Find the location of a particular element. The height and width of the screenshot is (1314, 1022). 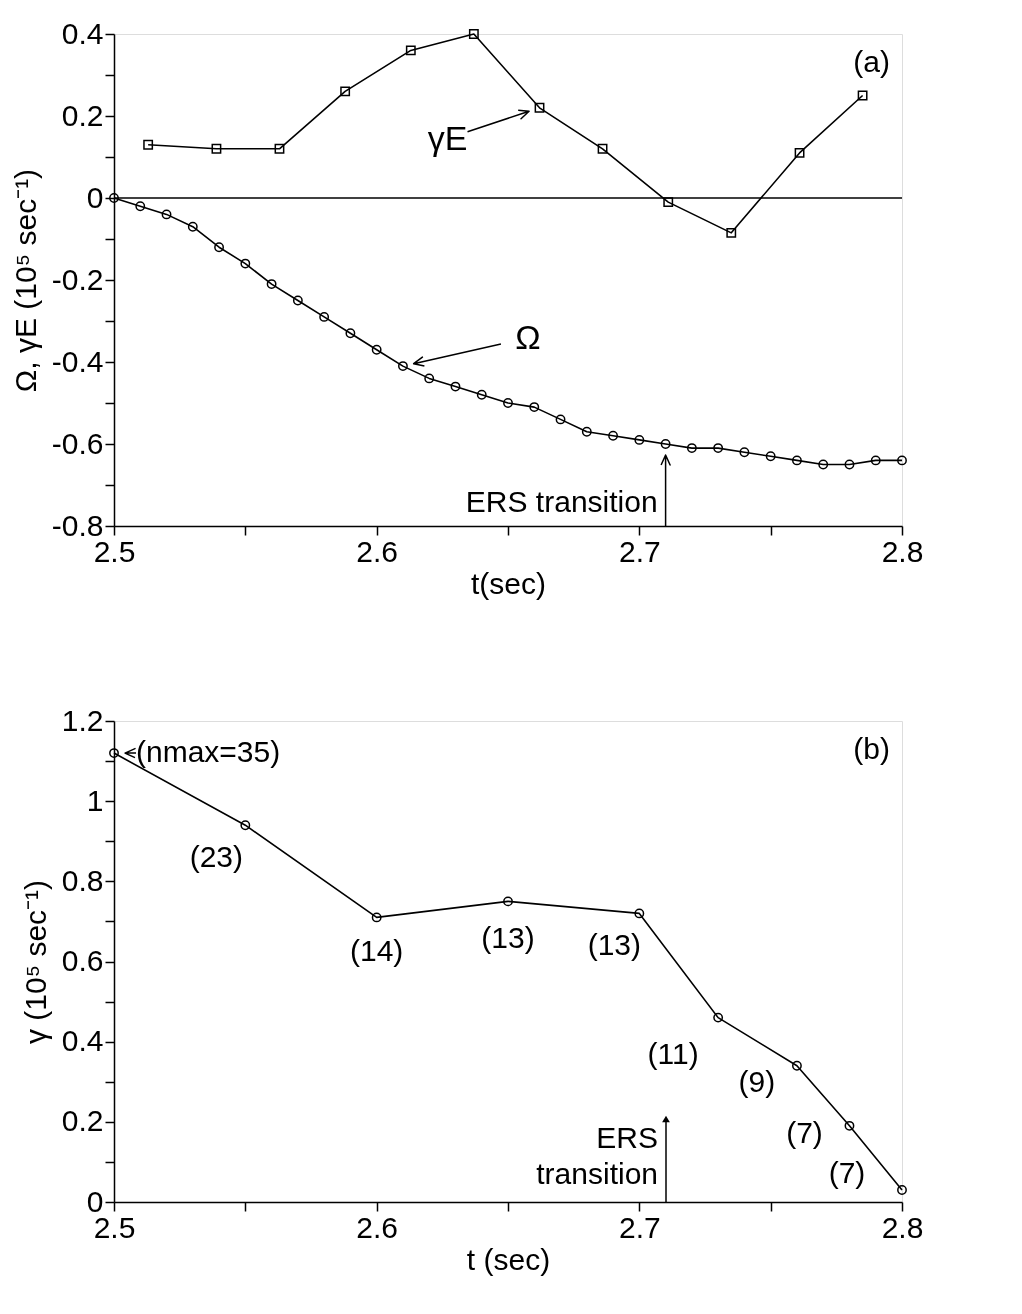

y-tick-label: 0.8 is located at coordinates (82, 880).